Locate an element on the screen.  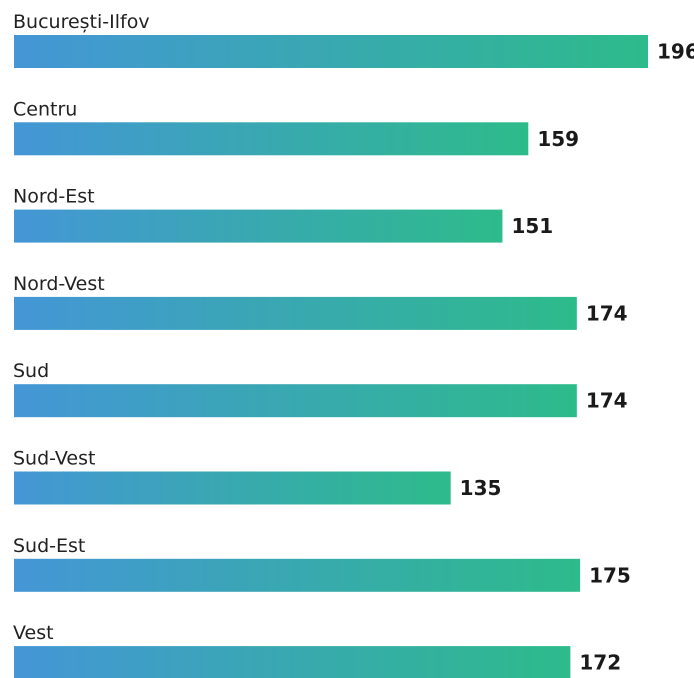
category-label: Sud-Est is located at coordinates (49, 546).